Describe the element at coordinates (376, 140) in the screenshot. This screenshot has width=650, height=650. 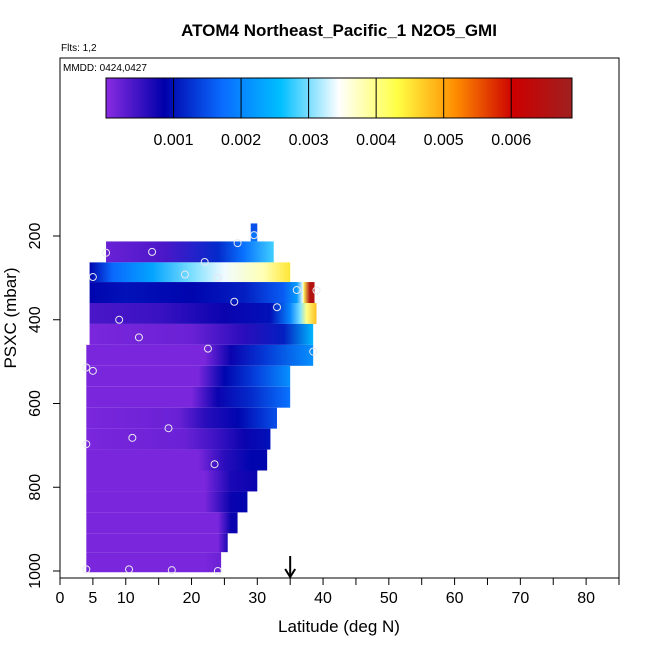
I see `colorbar-tick-label: 0.004` at that location.